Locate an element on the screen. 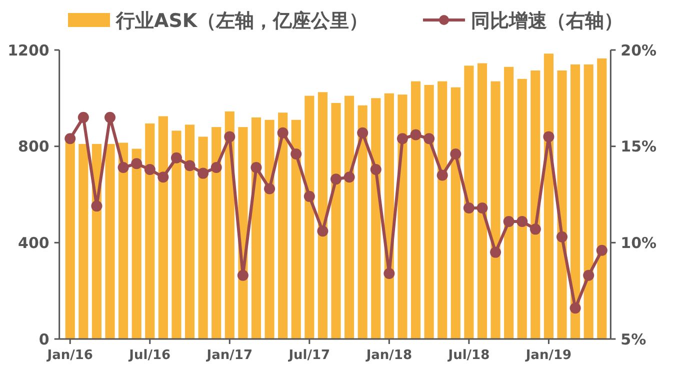 The height and width of the screenshot is (374, 680). y2-tick-label: 10% is located at coordinates (638, 243).